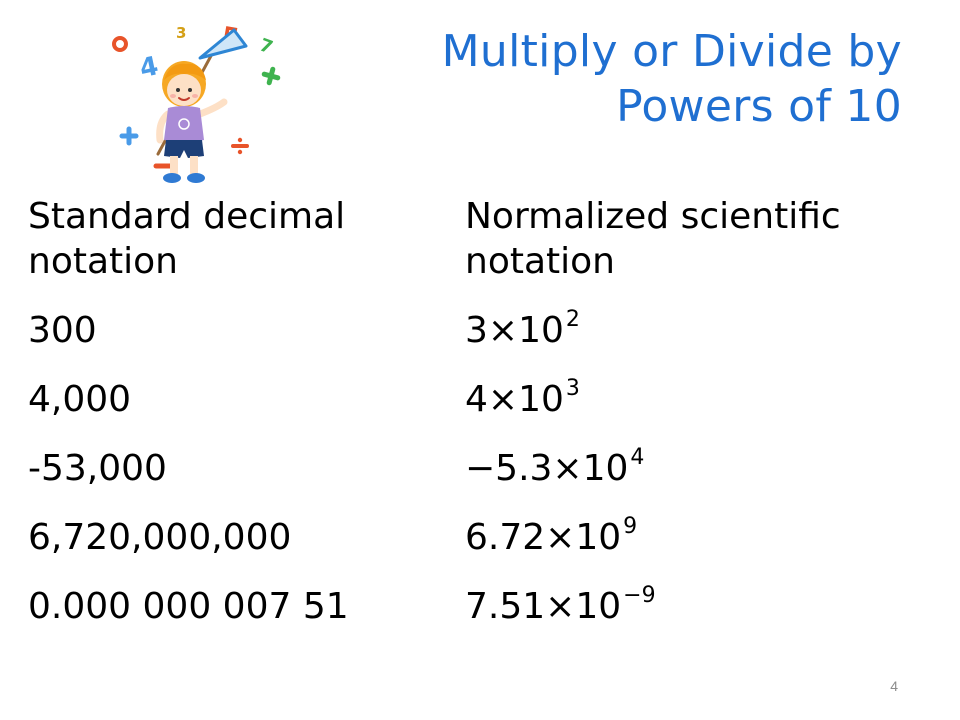 The width and height of the screenshot is (960, 720). What do you see at coordinates (671, 51) in the screenshot?
I see `slide-title-line-1: Multiply or Divide by` at bounding box center [671, 51].